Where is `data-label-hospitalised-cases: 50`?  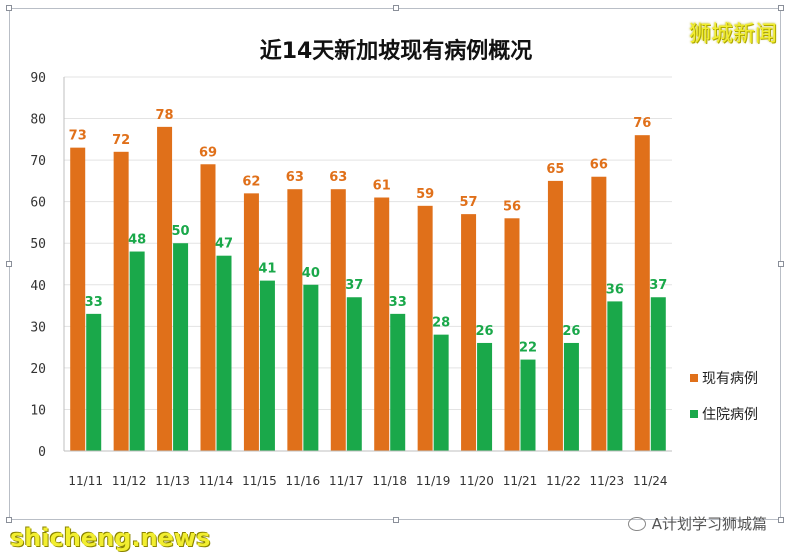
data-label-hospitalised-cases: 50 is located at coordinates (181, 231).